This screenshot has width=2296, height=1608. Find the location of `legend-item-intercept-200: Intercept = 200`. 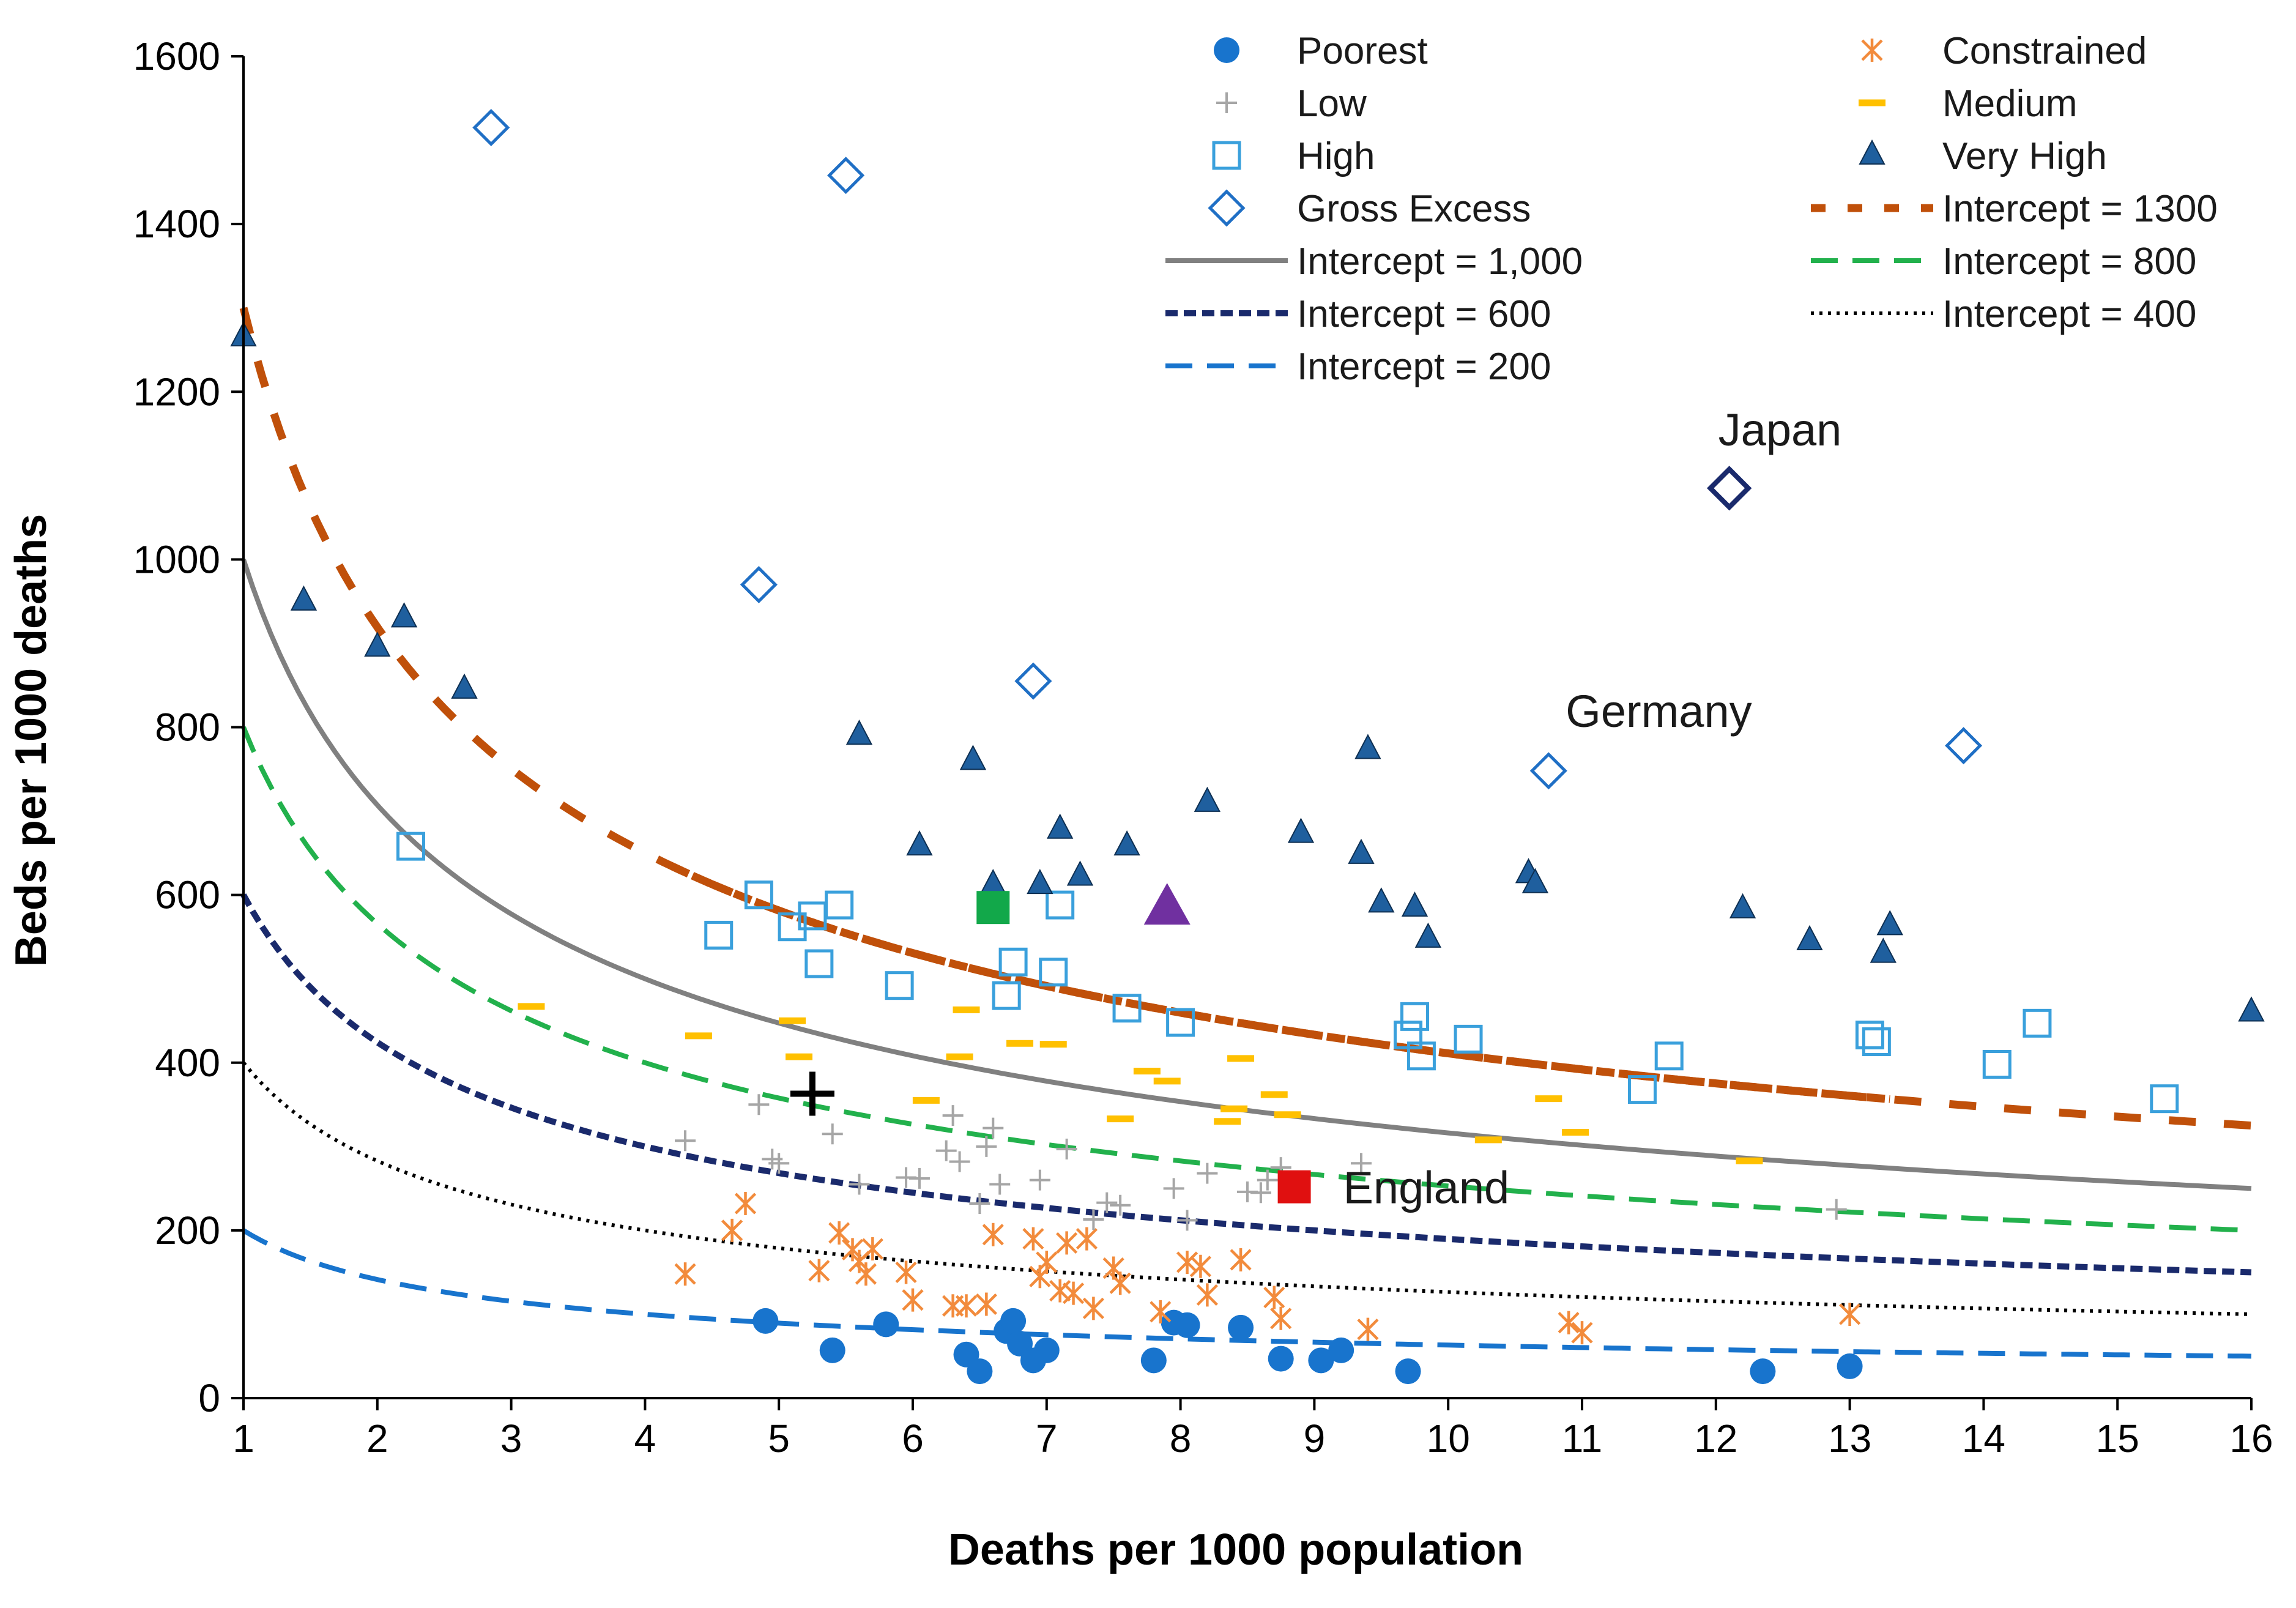

legend-item-intercept-200: Intercept = 200 is located at coordinates (1358, 367).